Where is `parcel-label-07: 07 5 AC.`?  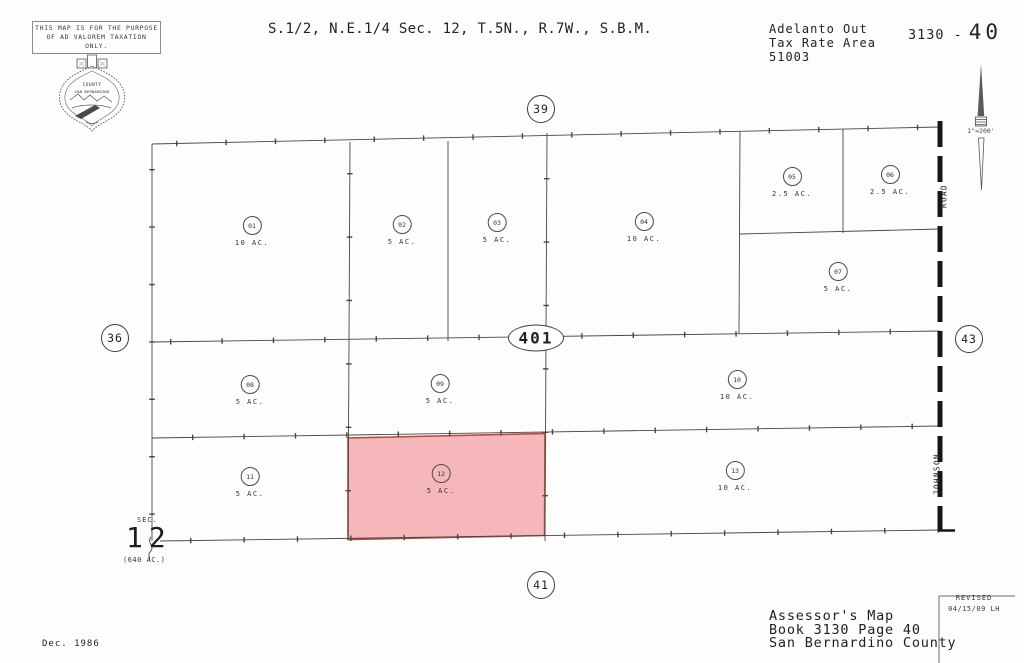 parcel-label-07: 07 5 AC. is located at coordinates (838, 277).